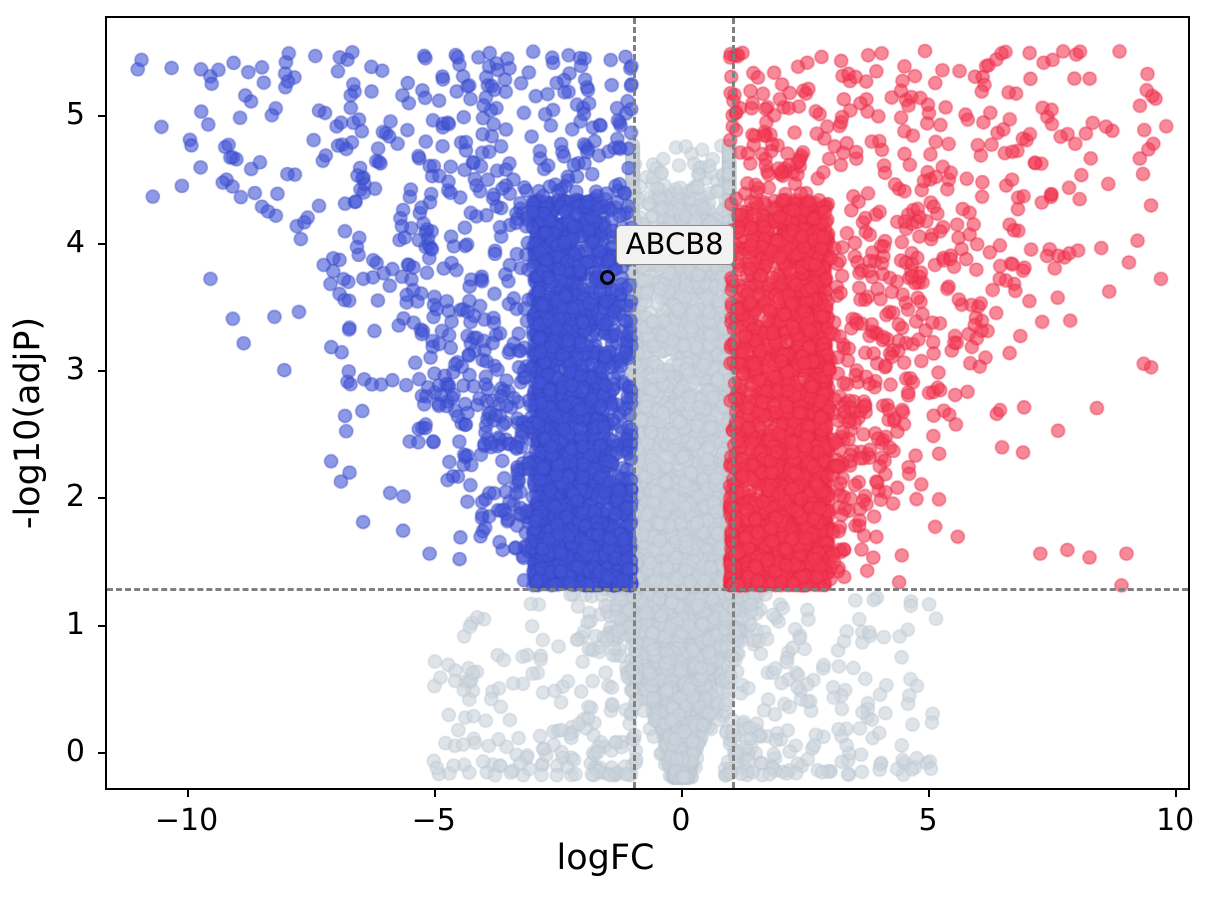  What do you see at coordinates (605, 858) in the screenshot?
I see `x-axis-label: logFC` at bounding box center [605, 858].